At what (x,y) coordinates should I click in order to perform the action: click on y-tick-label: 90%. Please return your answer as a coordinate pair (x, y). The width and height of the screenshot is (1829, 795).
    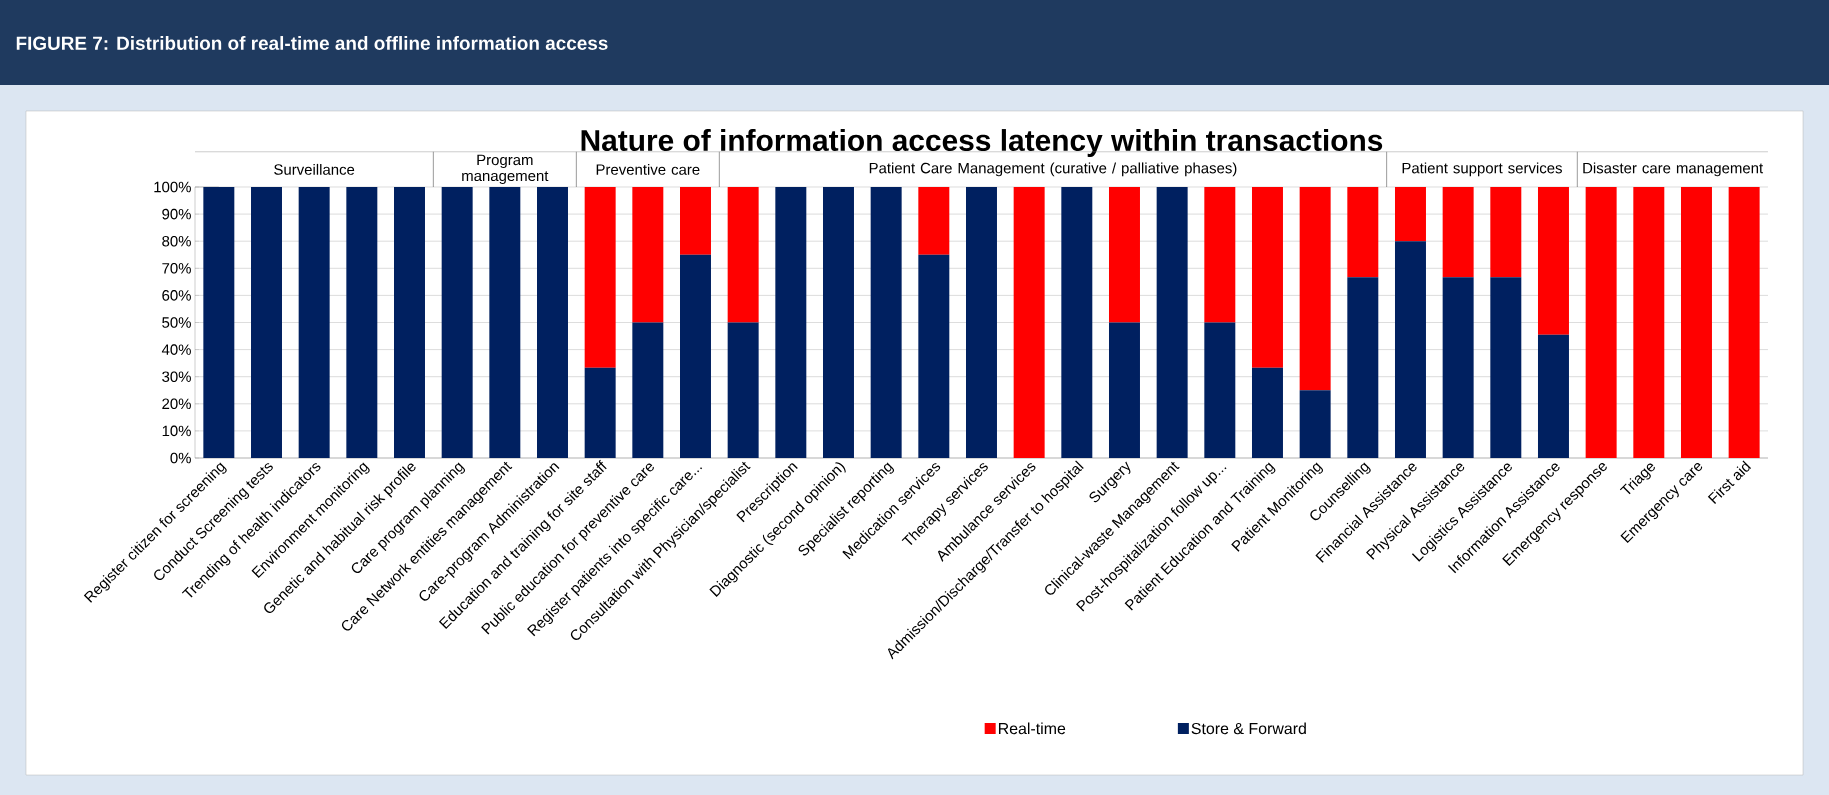
    Looking at the image, I should click on (176, 214).